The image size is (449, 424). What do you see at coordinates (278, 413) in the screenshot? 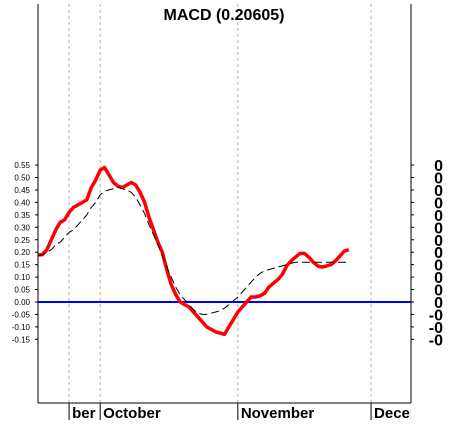
I see `month-label-2: November` at bounding box center [278, 413].